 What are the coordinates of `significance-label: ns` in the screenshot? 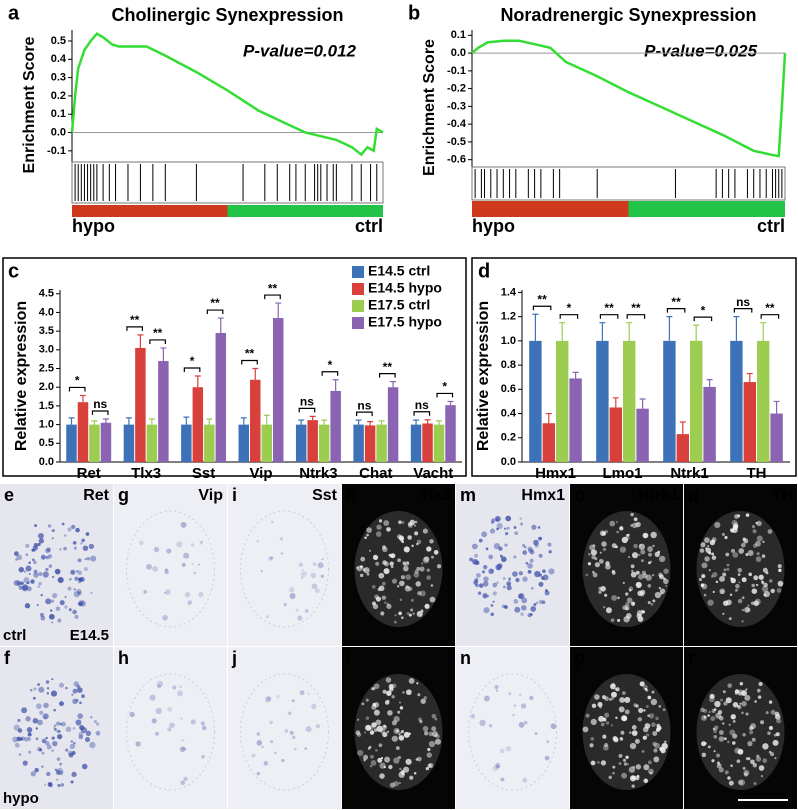 It's located at (364, 405).